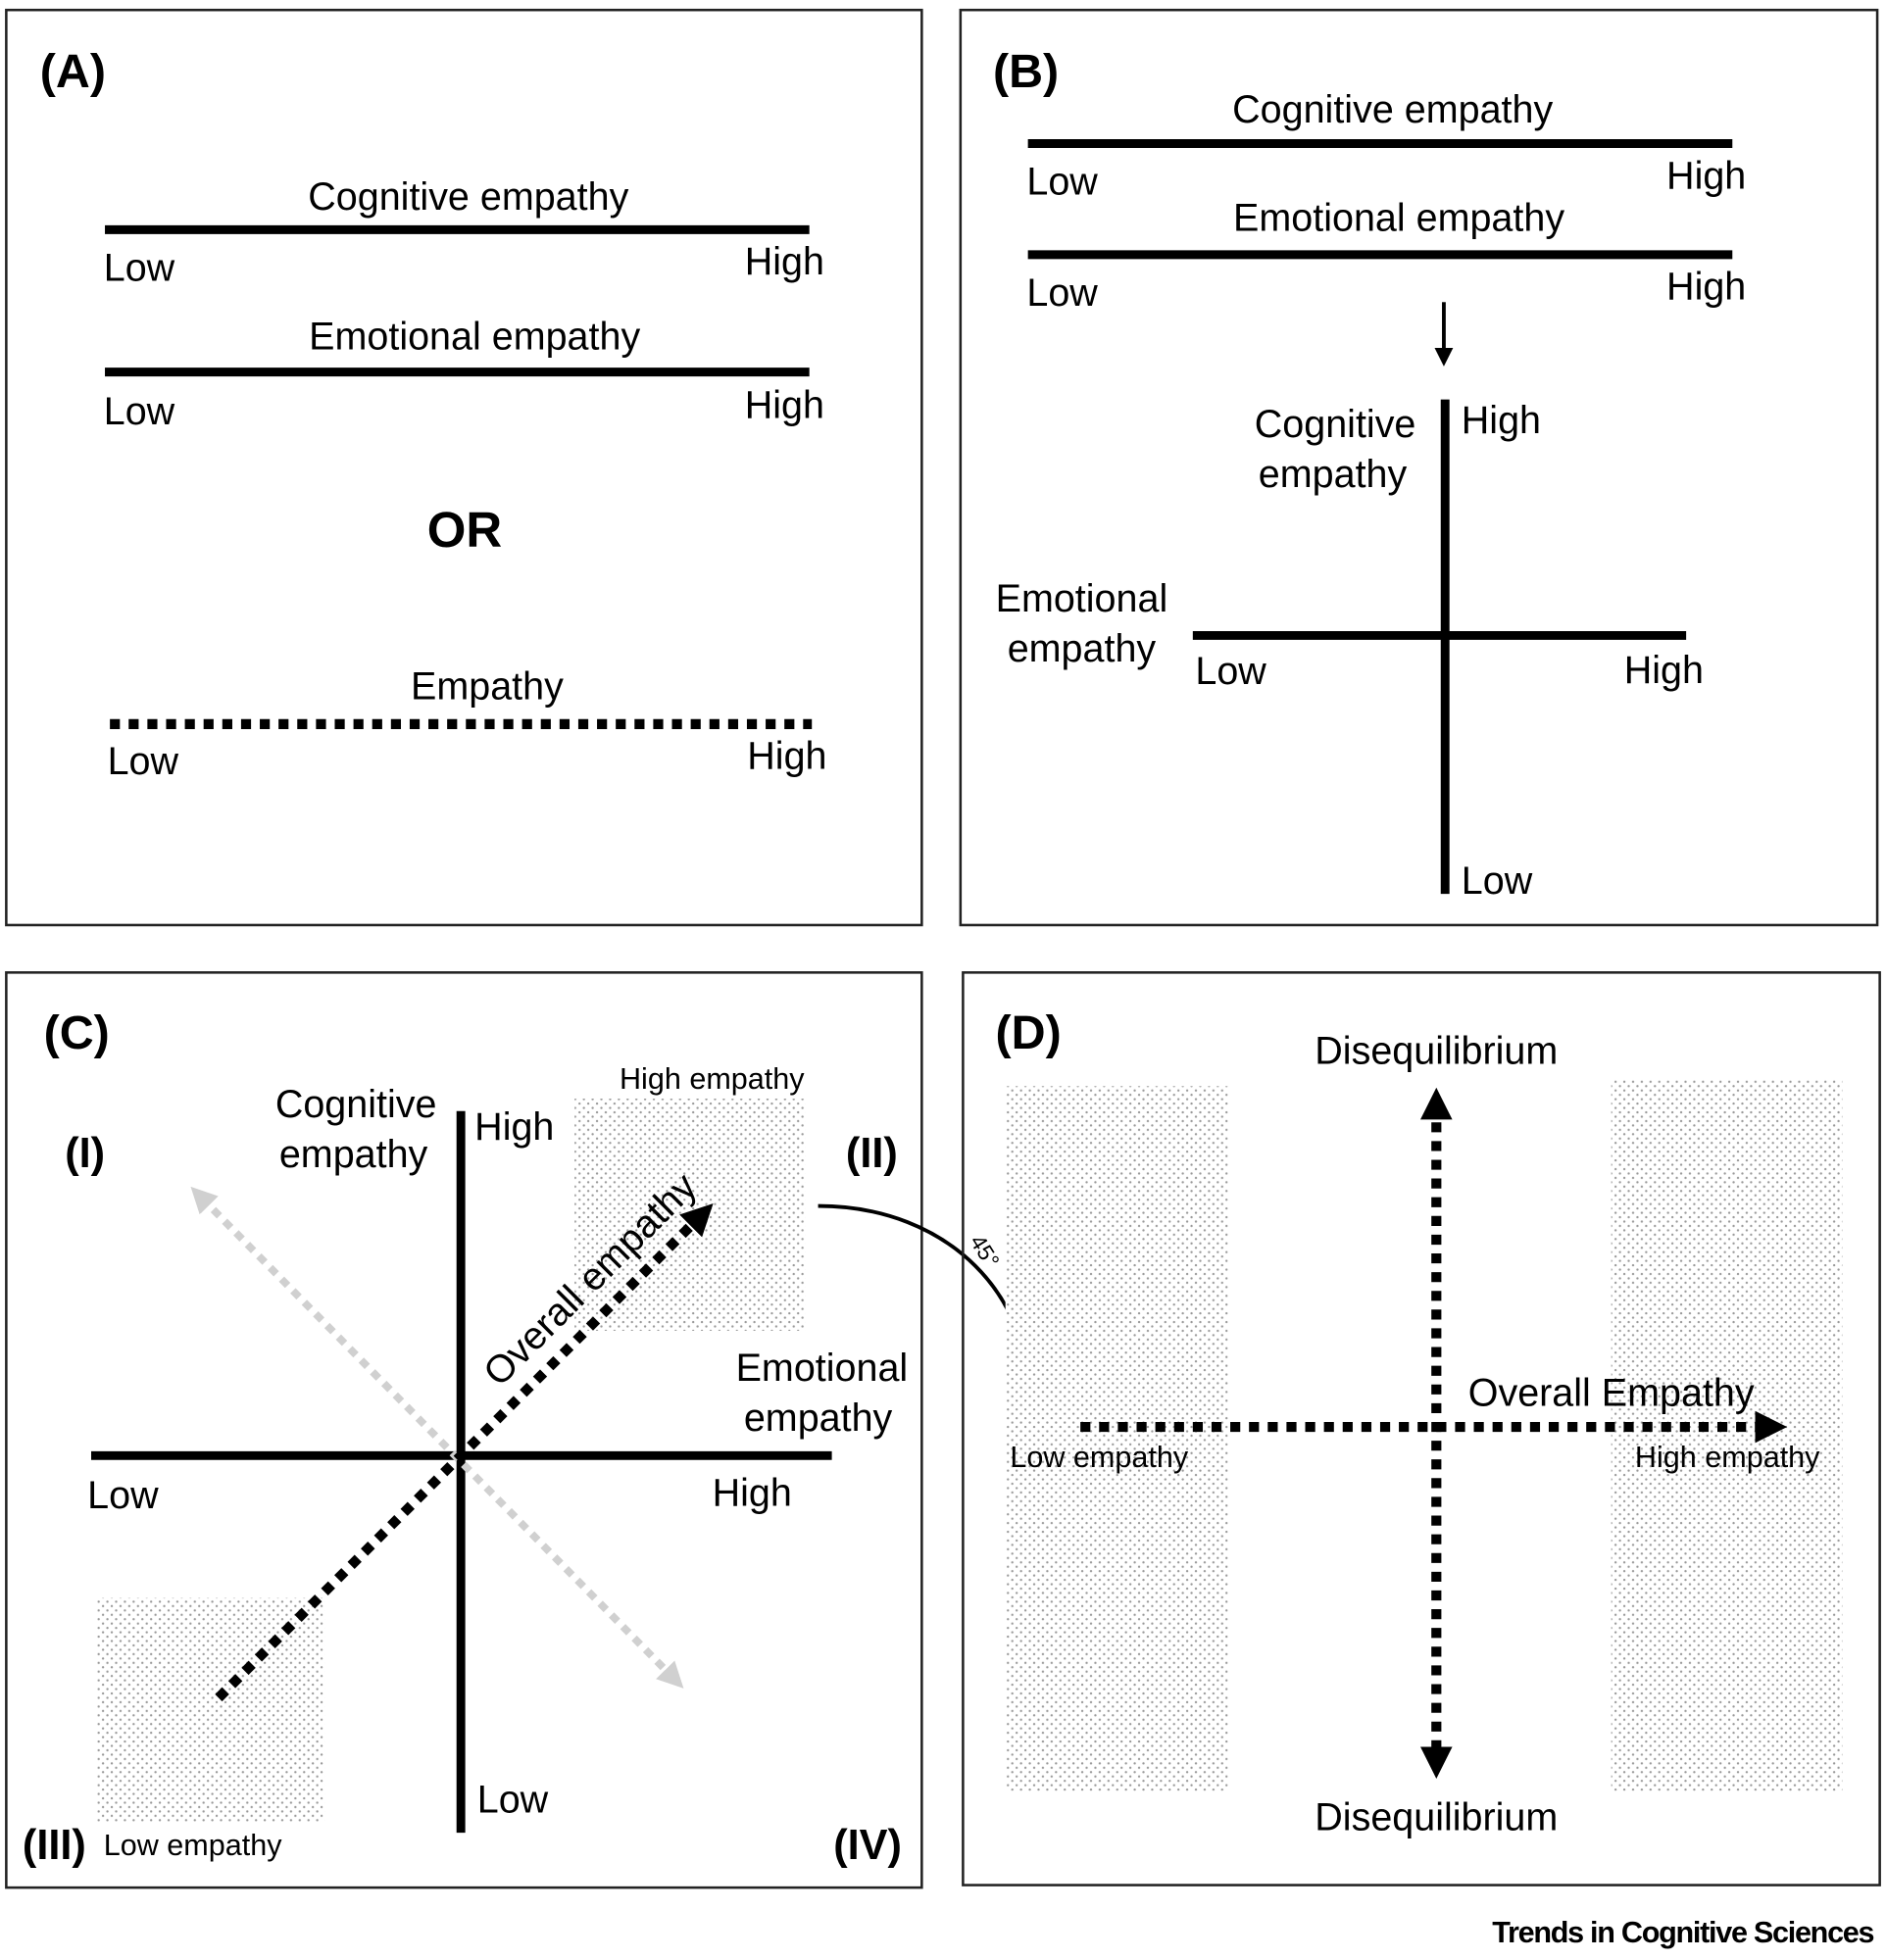 This screenshot has width=1886, height=1960. Describe the element at coordinates (1682, 1932) in the screenshot. I see `journal-credit: Trends in Cognitive Sciences` at that location.